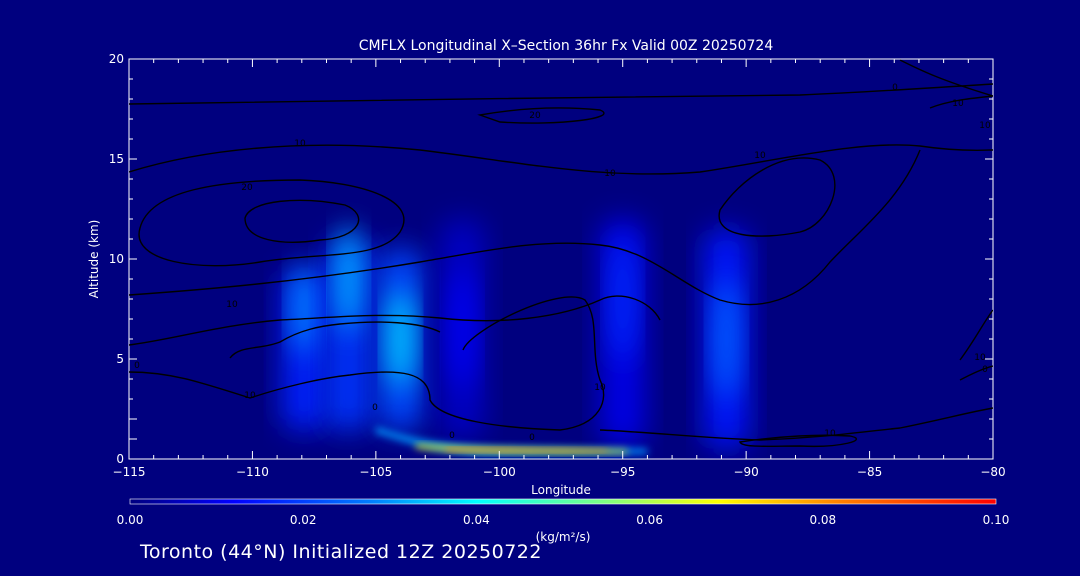 Image resolution: width=1080 pixels, height=576 pixels. Describe the element at coordinates (94, 259) in the screenshot. I see `y-axis-label: Altitude (km)` at that location.